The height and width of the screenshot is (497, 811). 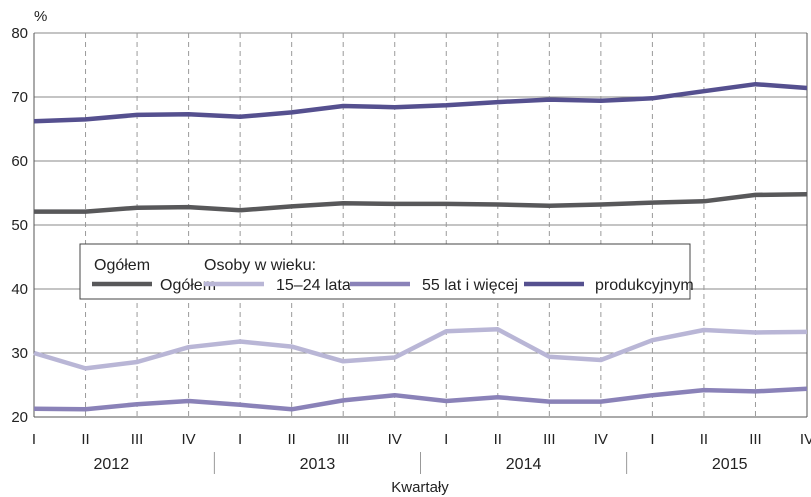 What do you see at coordinates (420, 349) in the screenshot?
I see `series-line-mlodzi` at bounding box center [420, 349].